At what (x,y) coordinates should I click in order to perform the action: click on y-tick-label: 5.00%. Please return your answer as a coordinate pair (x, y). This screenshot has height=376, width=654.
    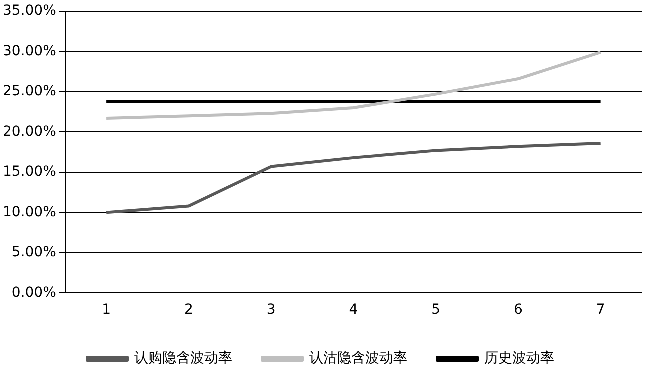
    Looking at the image, I should click on (34, 252).